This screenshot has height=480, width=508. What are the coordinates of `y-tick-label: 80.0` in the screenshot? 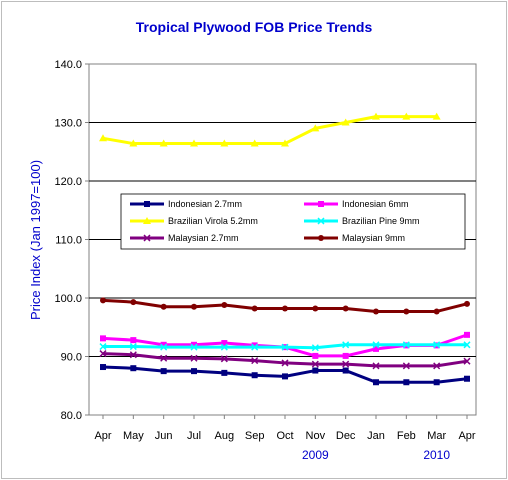 It's located at (71, 416).